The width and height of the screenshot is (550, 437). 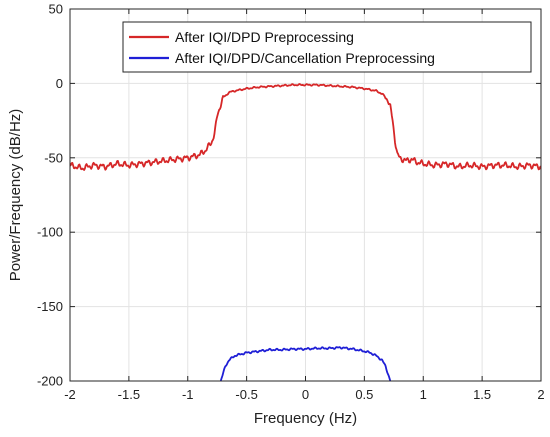 I want to click on y-axis-label: Power/Frequency (dB/Hz), so click(x=15, y=195).